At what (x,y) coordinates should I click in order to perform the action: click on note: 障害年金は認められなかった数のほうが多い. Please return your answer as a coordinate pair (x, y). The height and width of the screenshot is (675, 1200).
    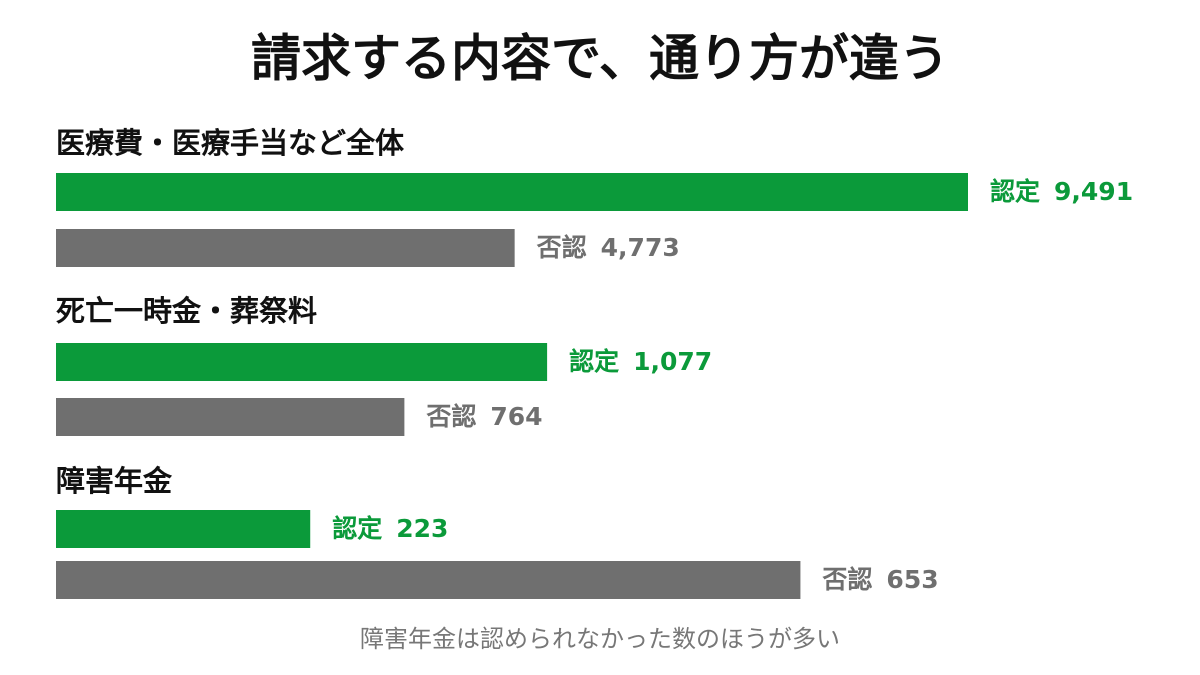
    Looking at the image, I should click on (600, 639).